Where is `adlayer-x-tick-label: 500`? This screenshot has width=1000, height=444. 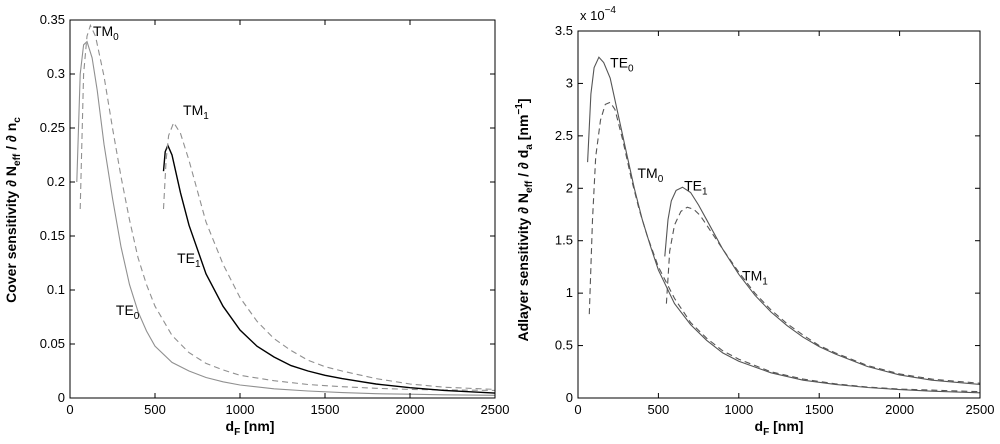
adlayer-x-tick-label: 500 is located at coordinates (659, 409).